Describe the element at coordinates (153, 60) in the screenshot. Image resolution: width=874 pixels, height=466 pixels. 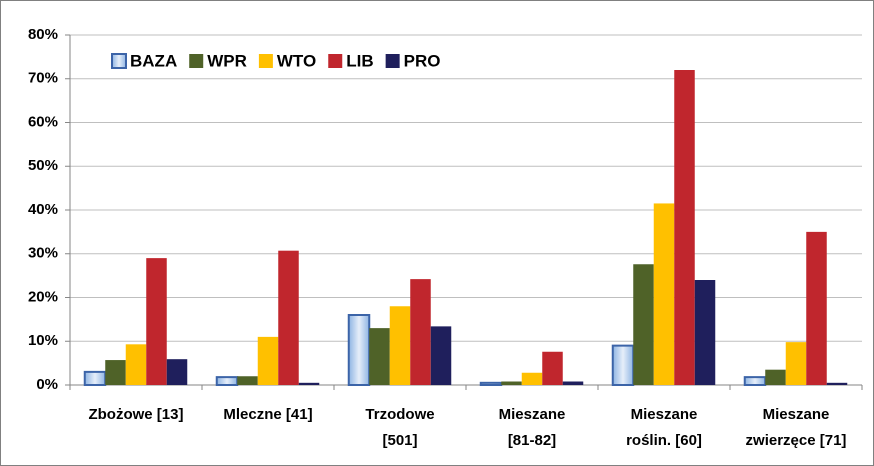
I see `legend-label: BAZA` at that location.